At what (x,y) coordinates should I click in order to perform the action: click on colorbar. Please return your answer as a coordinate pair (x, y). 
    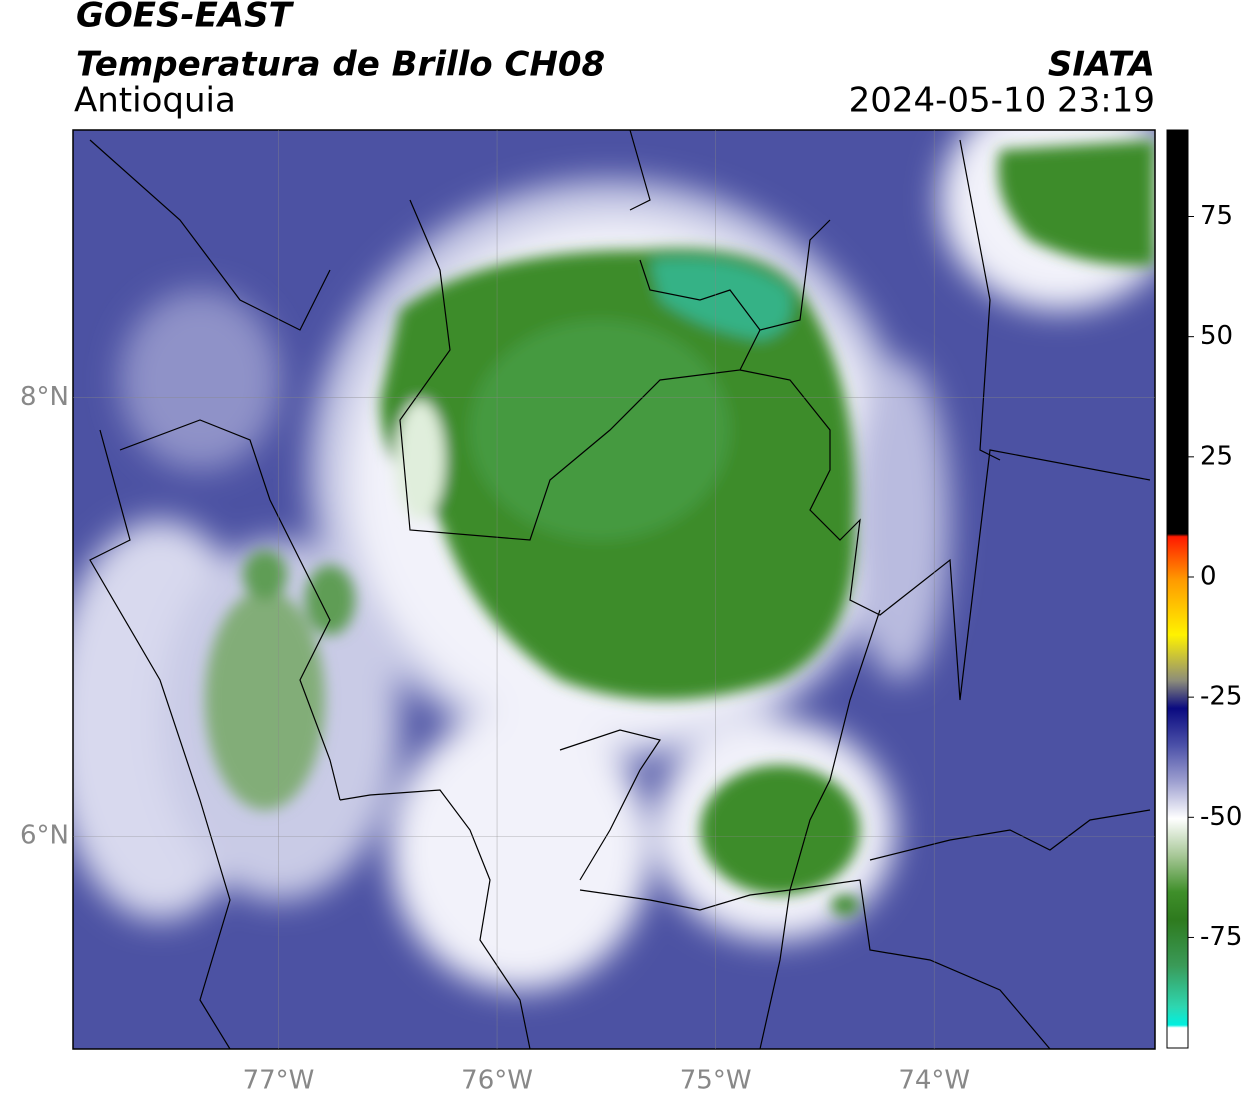
    Looking at the image, I should click on (1177, 589).